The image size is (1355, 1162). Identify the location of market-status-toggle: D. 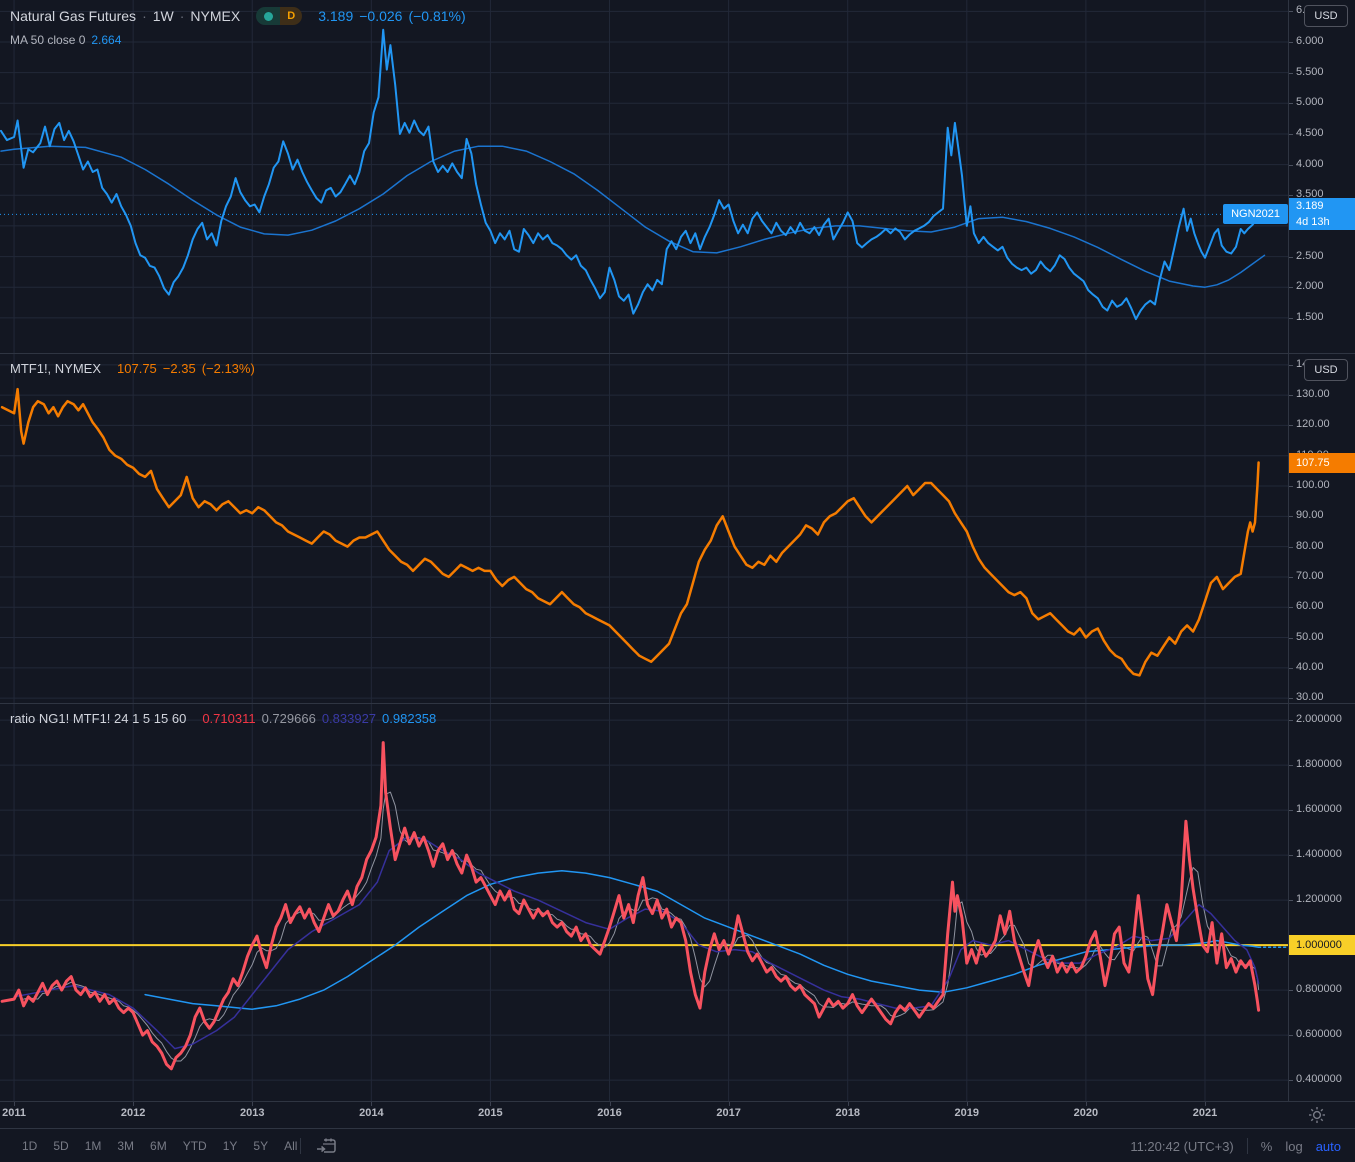
(279, 16).